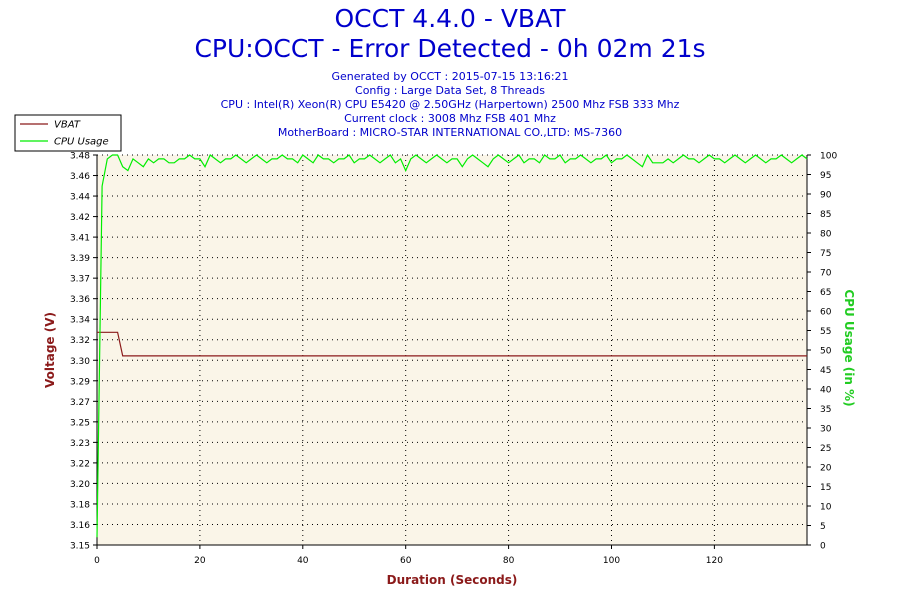  Describe the element at coordinates (826, 196) in the screenshot. I see `y-right-tick-label: 90` at that location.